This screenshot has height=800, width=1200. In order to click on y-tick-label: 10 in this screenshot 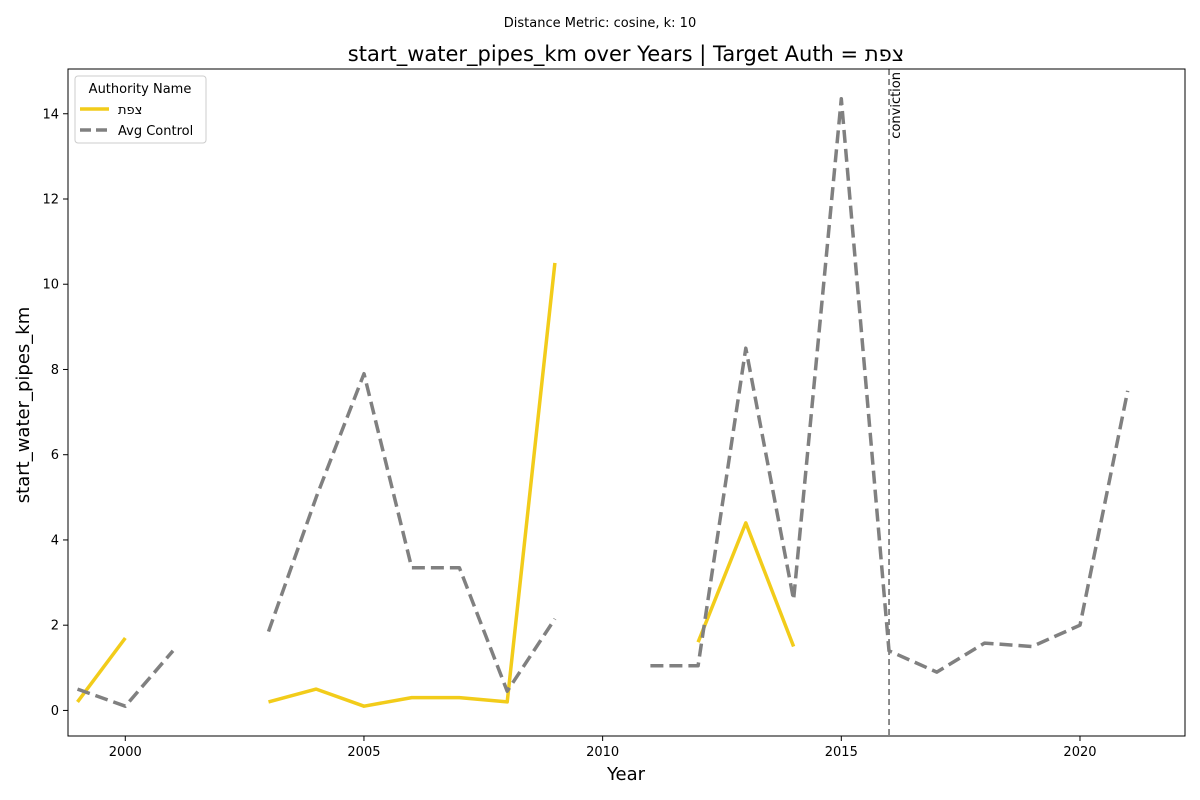, I will do `click(50, 285)`.